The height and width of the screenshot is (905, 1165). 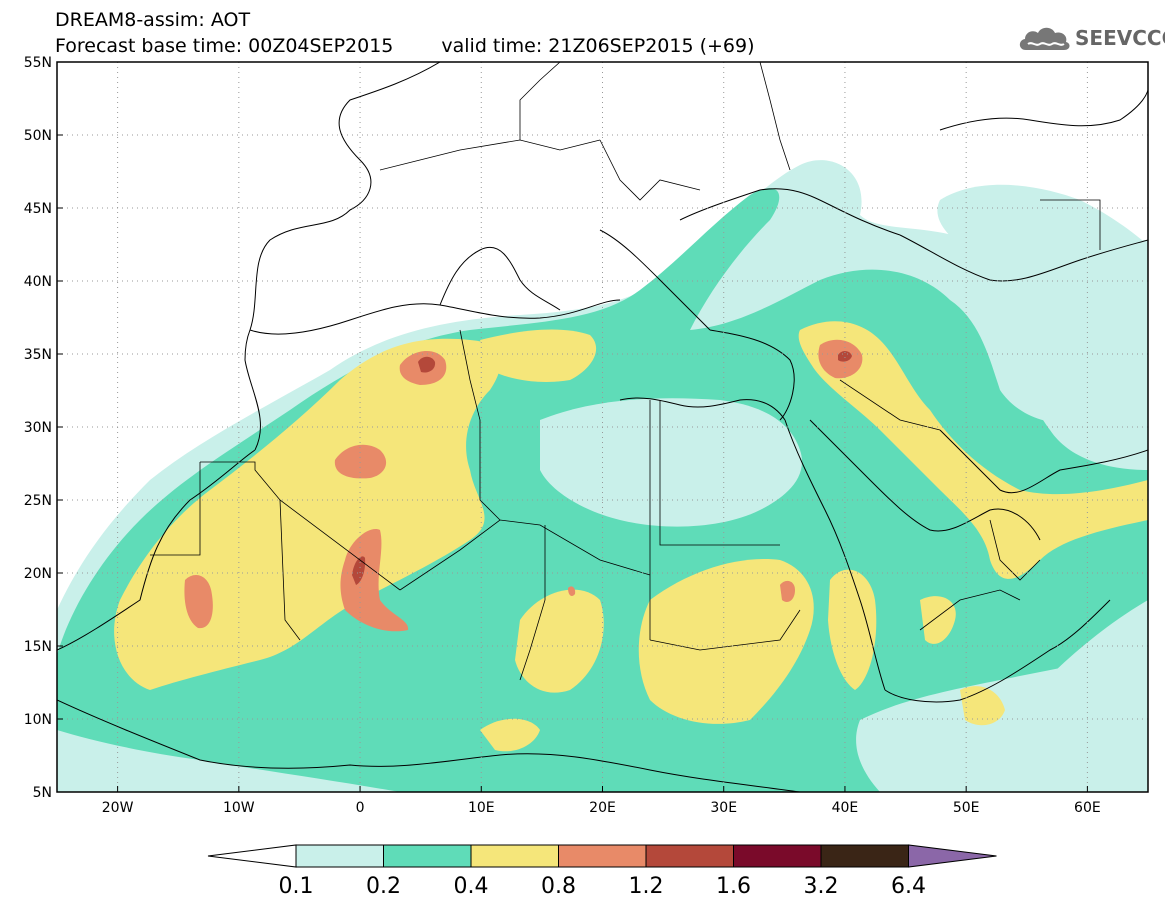 What do you see at coordinates (224, 46) in the screenshot?
I see `base-time: Forecast base time: 00Z04SEP2015` at bounding box center [224, 46].